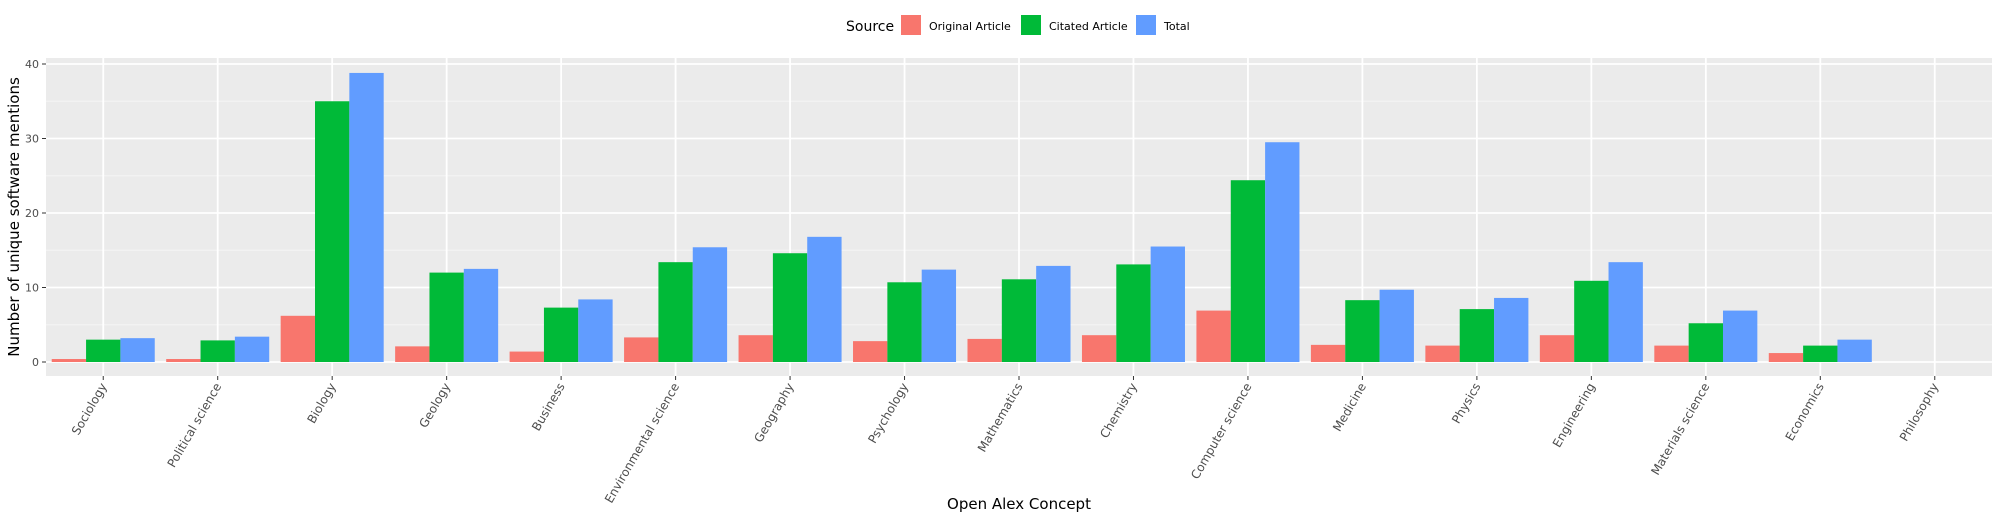 This screenshot has width=2000, height=524. What do you see at coordinates (32, 288) in the screenshot?
I see `y-tick-label: 10` at bounding box center [32, 288].